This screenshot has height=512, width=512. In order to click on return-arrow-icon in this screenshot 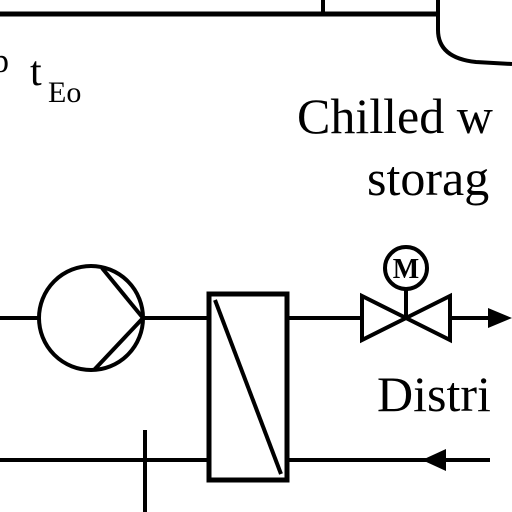, I will do `click(434, 460)`.